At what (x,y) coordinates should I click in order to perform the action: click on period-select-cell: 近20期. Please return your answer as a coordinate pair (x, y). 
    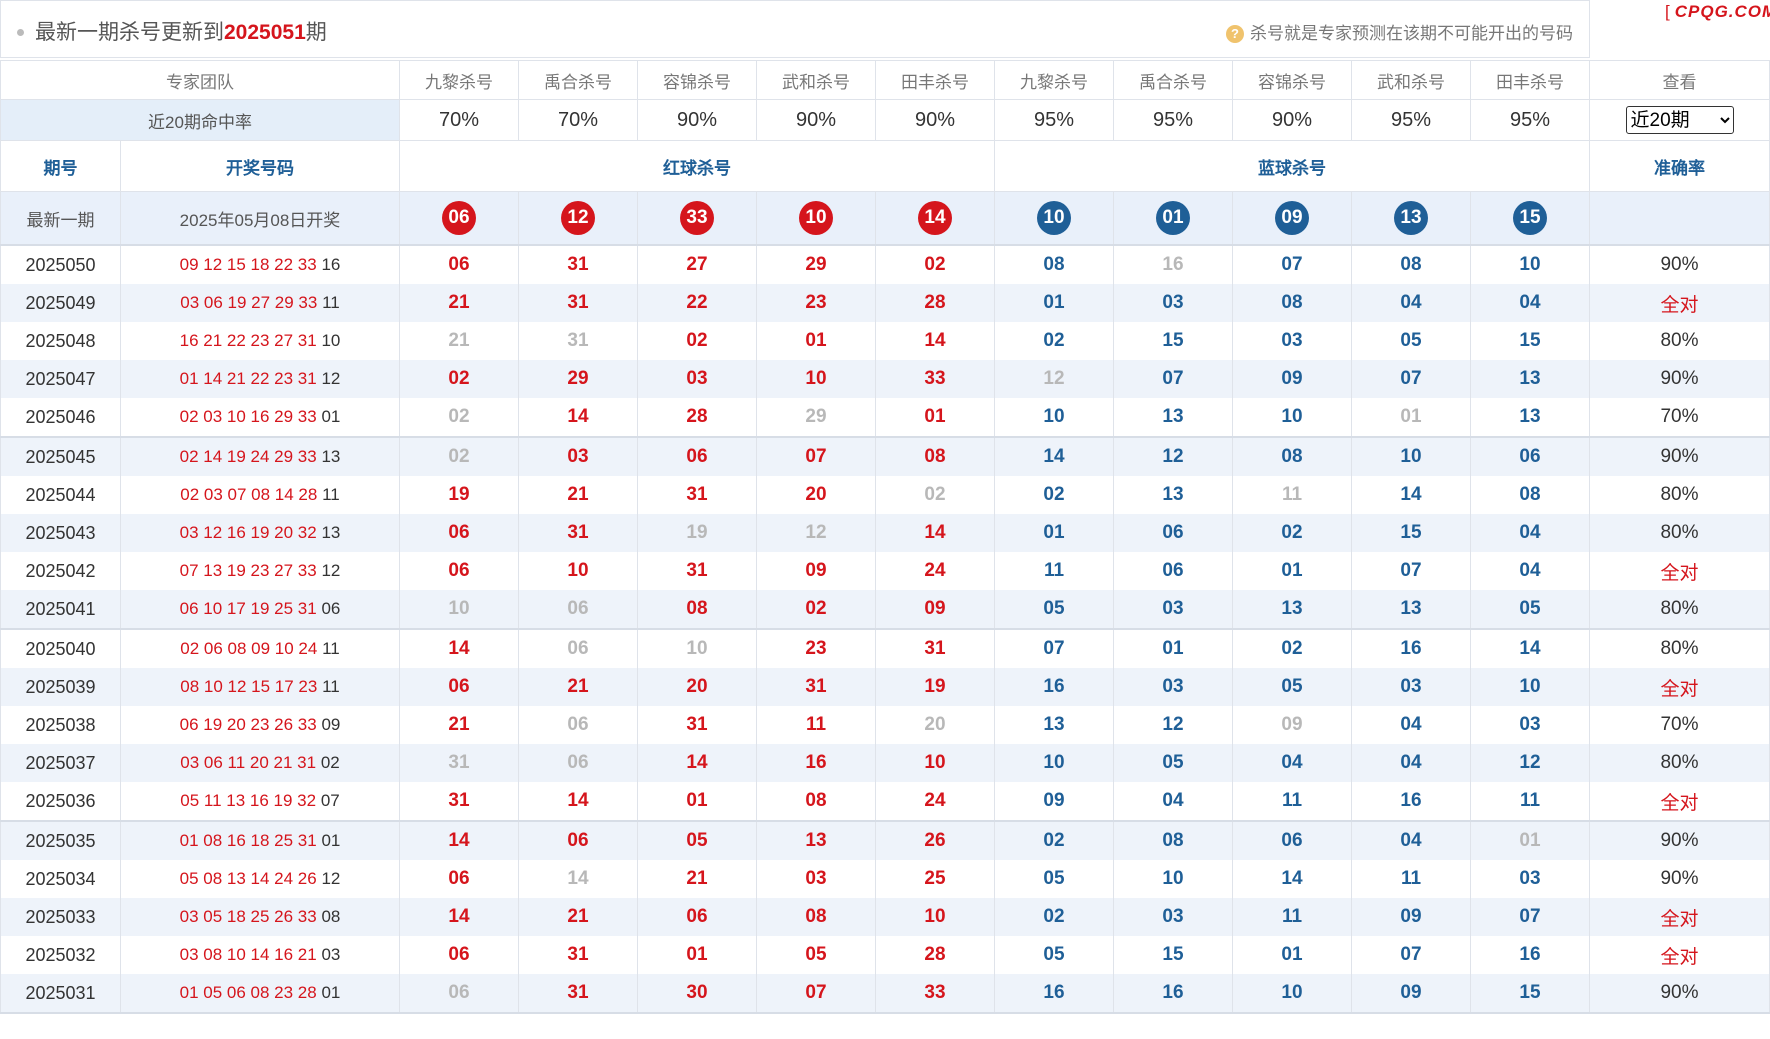
    Looking at the image, I should click on (1679, 120).